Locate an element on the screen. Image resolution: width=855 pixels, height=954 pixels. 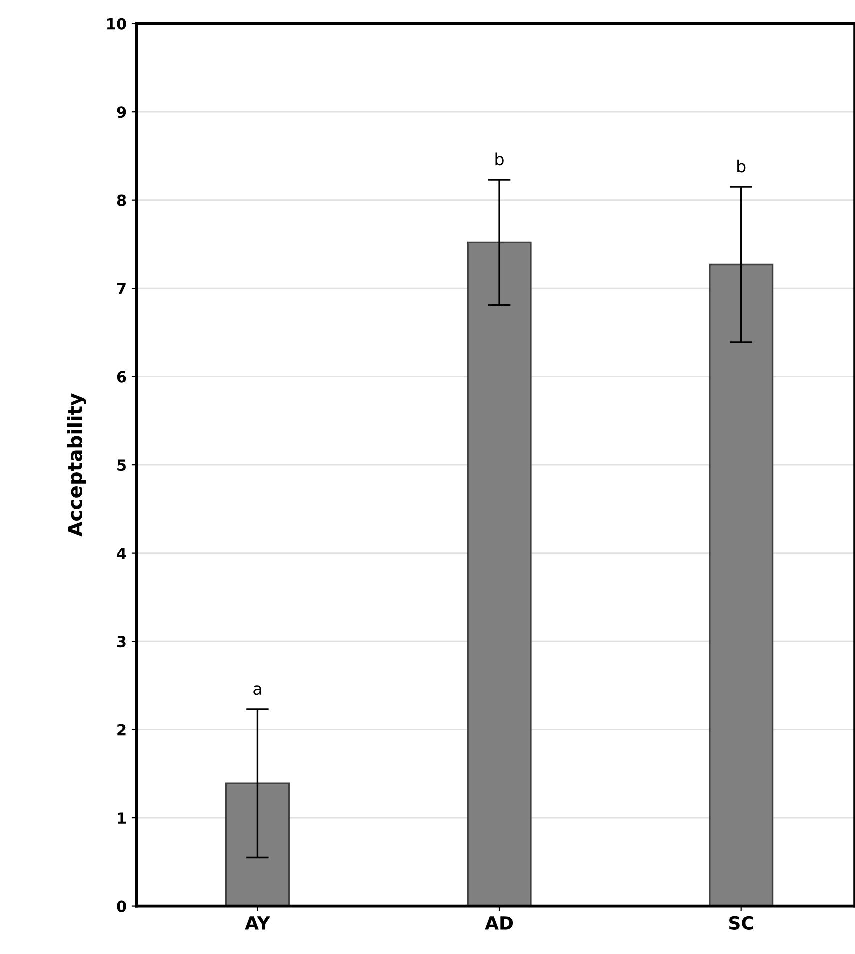
y-tick-label: 5 is located at coordinates (122, 466).